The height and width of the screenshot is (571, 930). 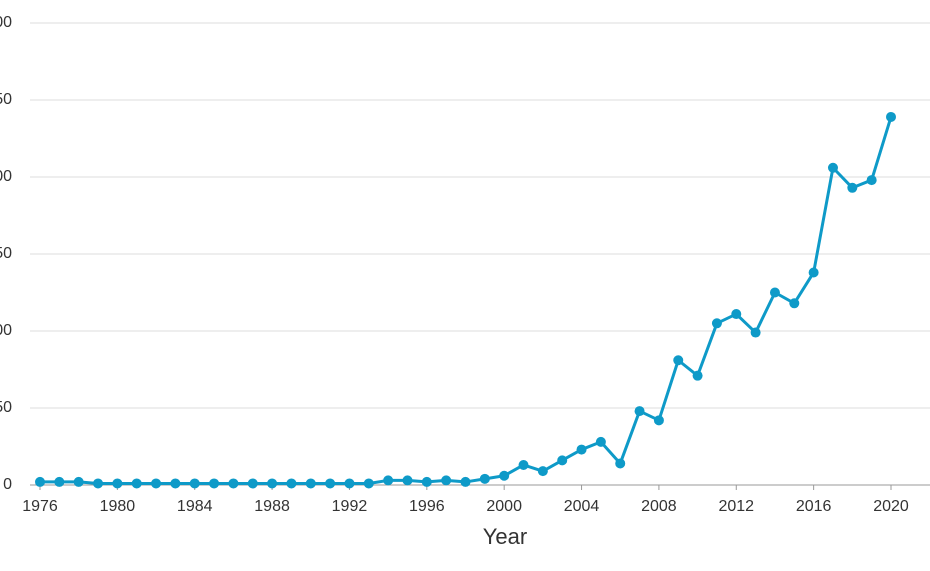 I want to click on y-tick-label: 200, so click(x=6, y=176).